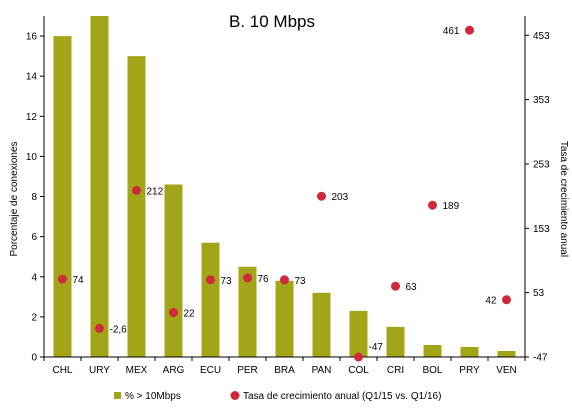  I want to click on y-axis-label: Porcentaje de conexiones, so click(14, 198).